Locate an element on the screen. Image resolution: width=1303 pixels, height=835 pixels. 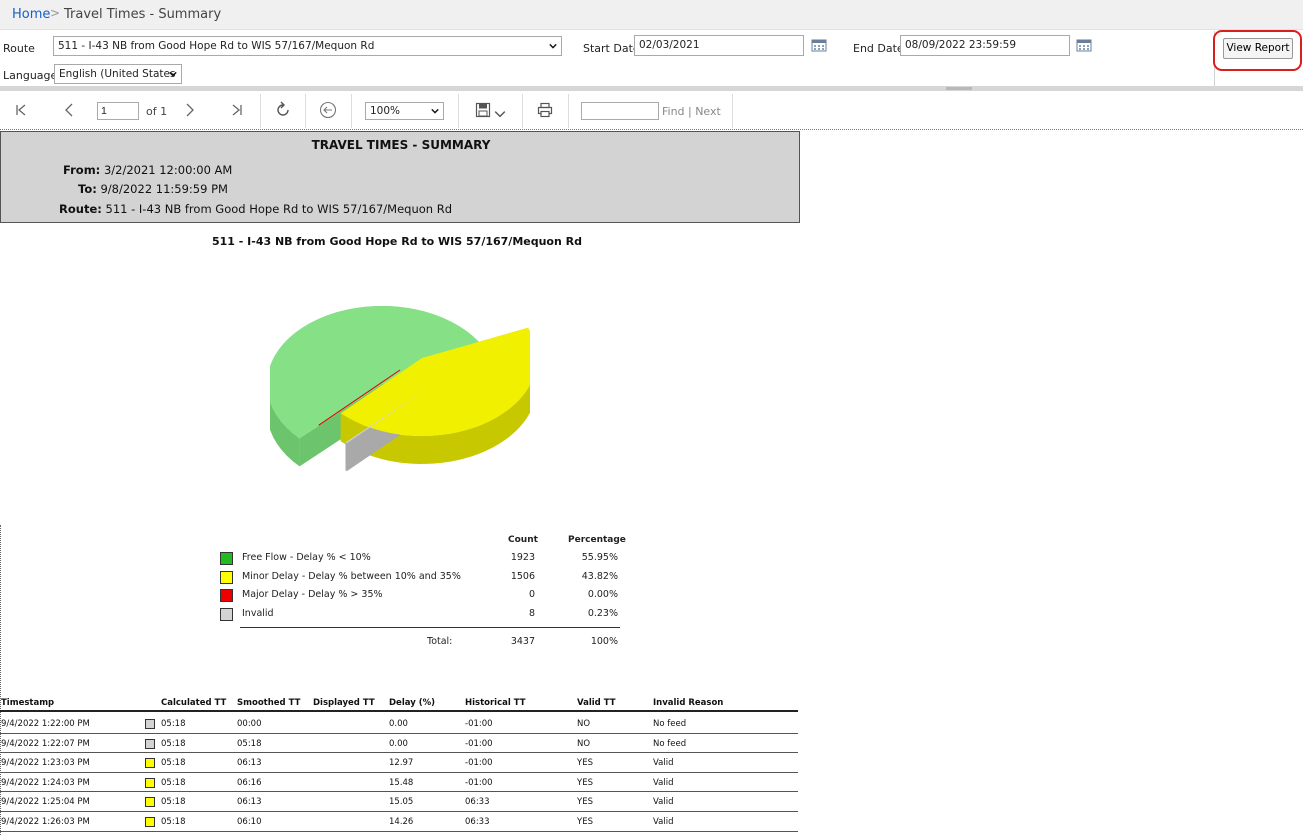
breadcrumb-home-link: Home is located at coordinates (31, 14).